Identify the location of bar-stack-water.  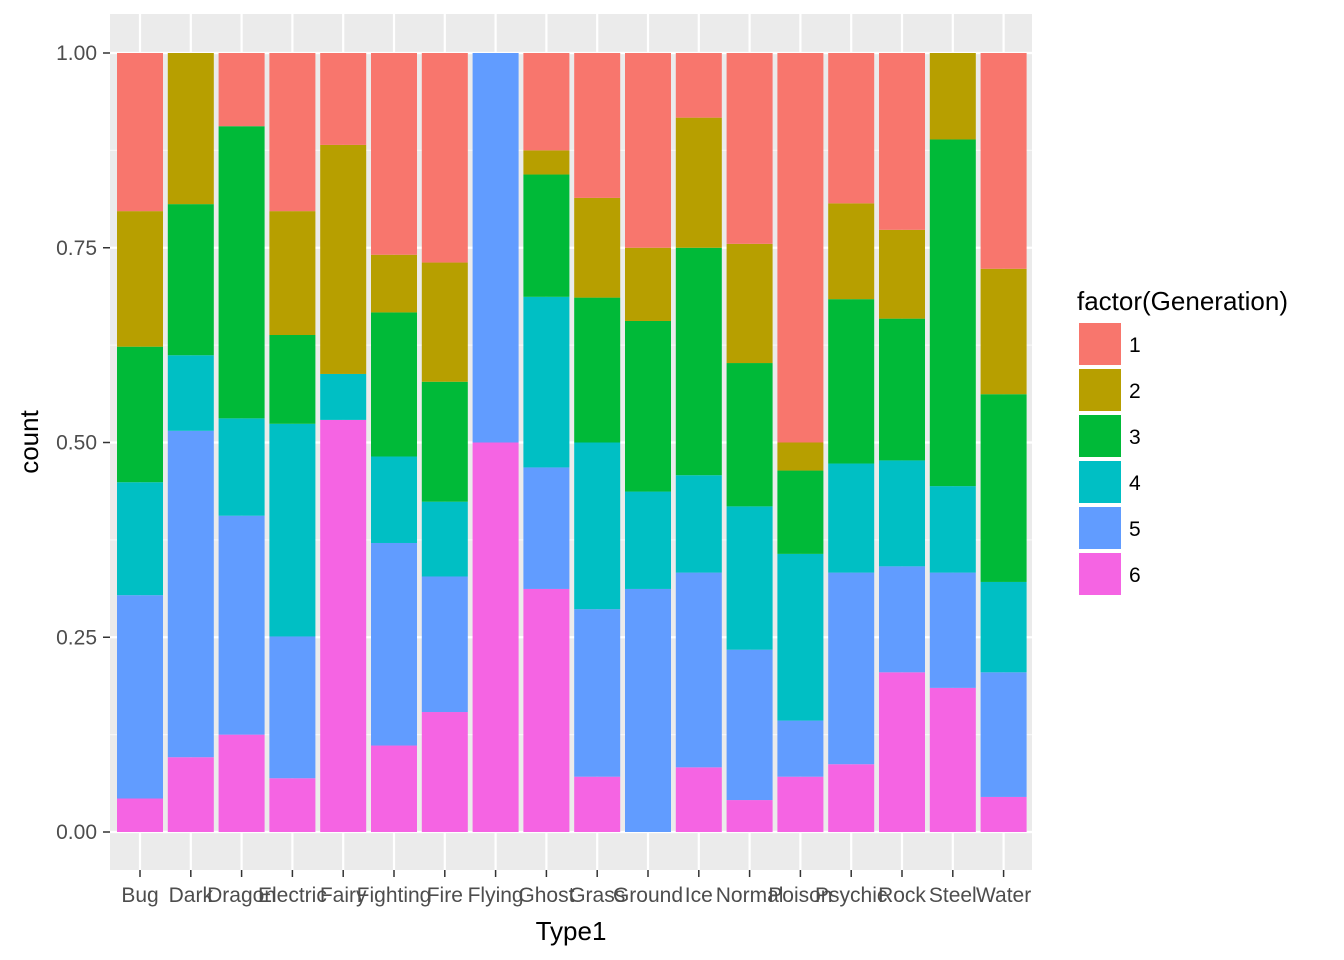
(1003, 442).